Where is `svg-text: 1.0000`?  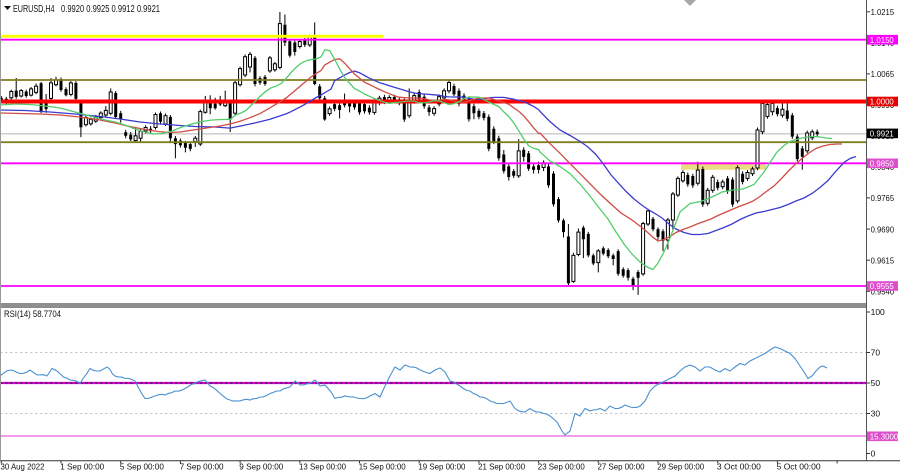
svg-text: 1.0000 is located at coordinates (882, 102).